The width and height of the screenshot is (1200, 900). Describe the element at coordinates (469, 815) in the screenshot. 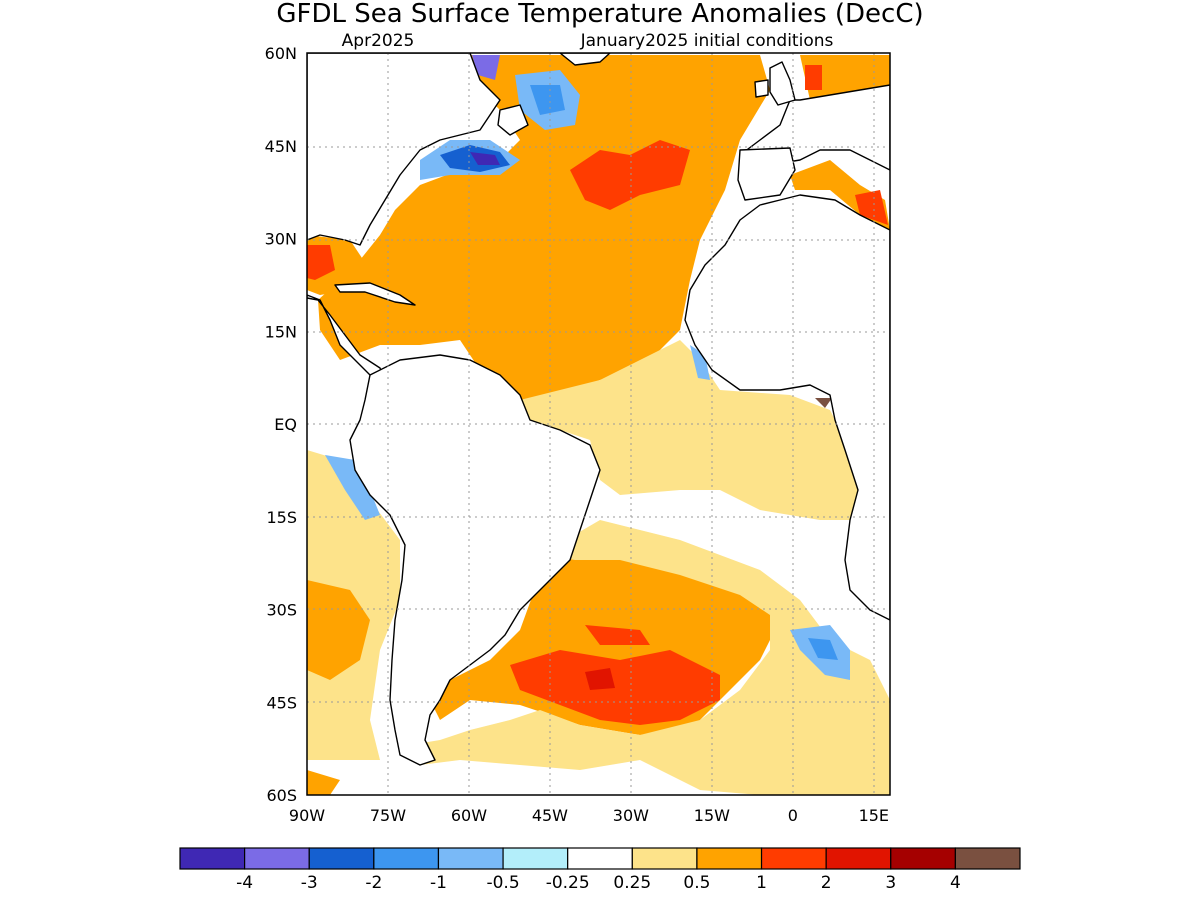

I see `lon-tick-label: 60W` at that location.